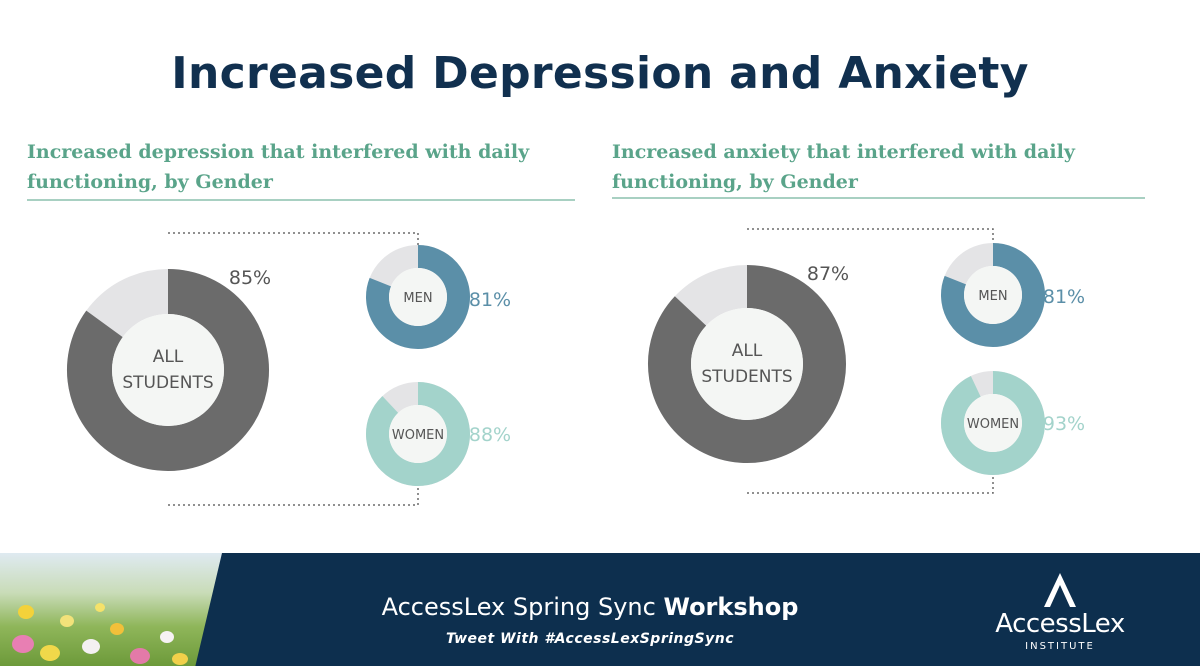  What do you see at coordinates (1060, 646) in the screenshot?
I see `logo-subtitle: INSTITUTE` at bounding box center [1060, 646].